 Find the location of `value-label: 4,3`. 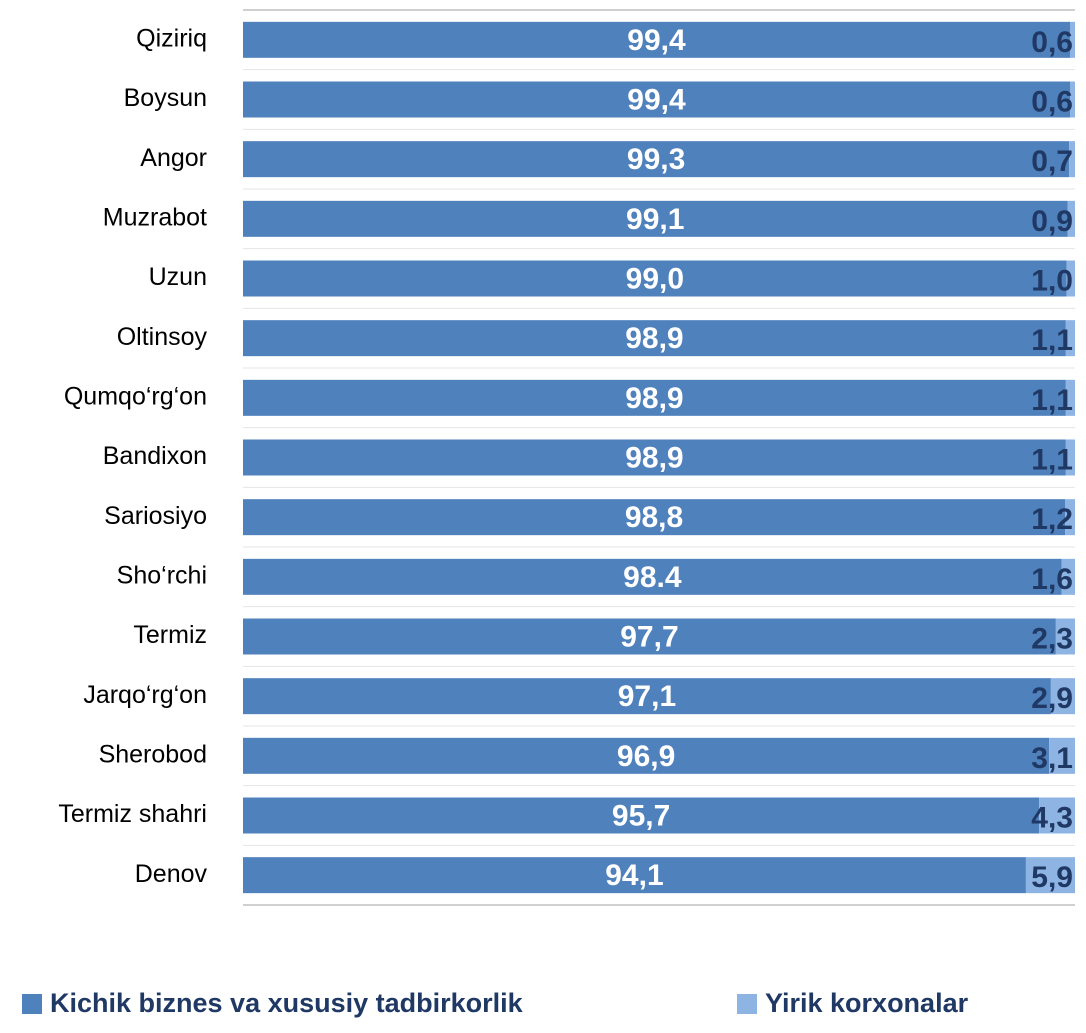

value-label: 4,3 is located at coordinates (1052, 817).